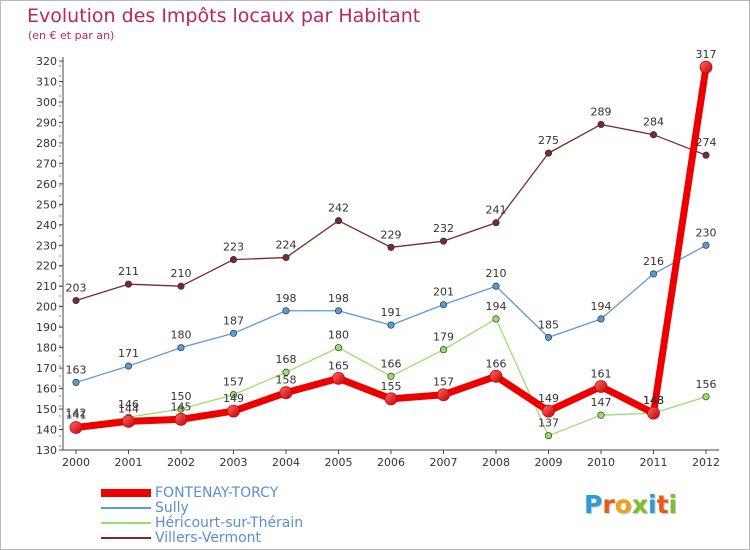  I want to click on data-label: 149, so click(233, 398).